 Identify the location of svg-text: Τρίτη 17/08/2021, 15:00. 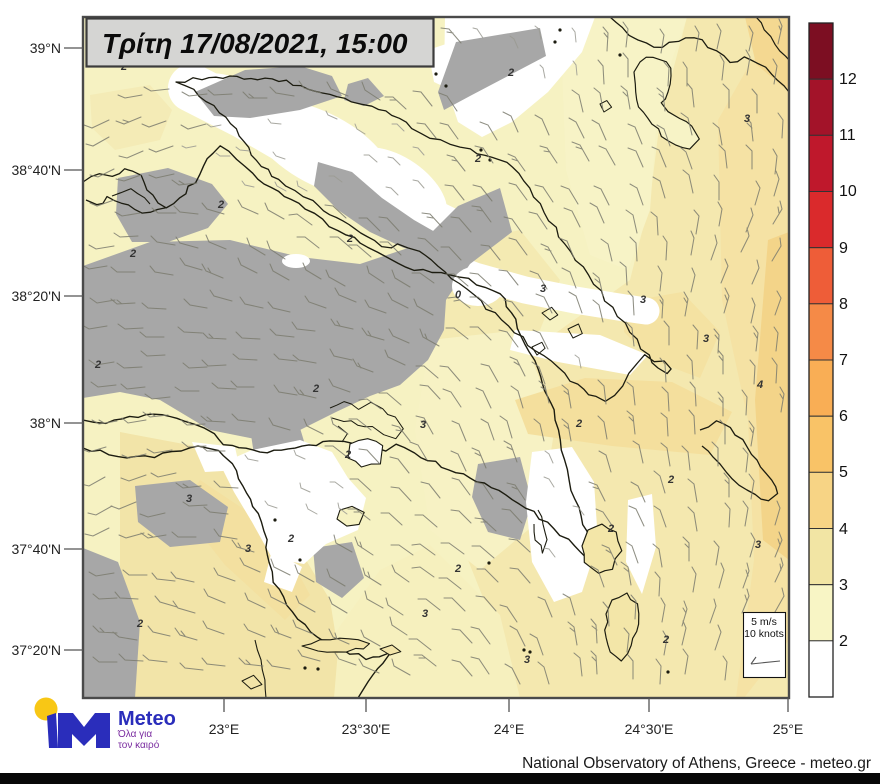
(255, 43).